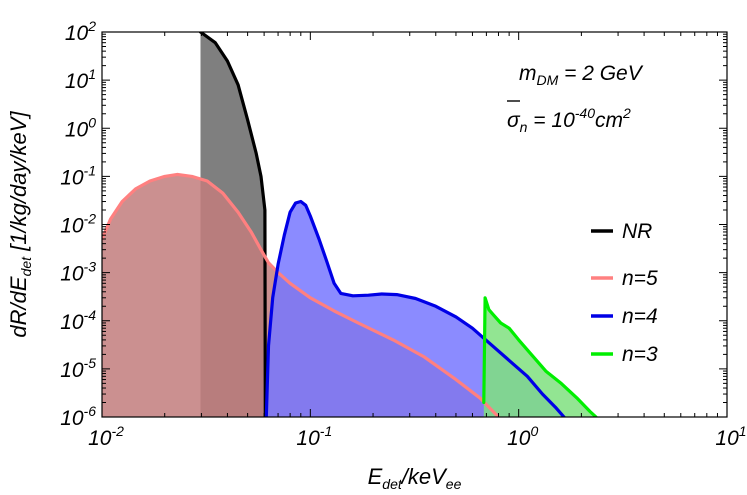  What do you see at coordinates (78, 320) in the screenshot?
I see `y-tick-label: 10⁻⁴` at bounding box center [78, 320].